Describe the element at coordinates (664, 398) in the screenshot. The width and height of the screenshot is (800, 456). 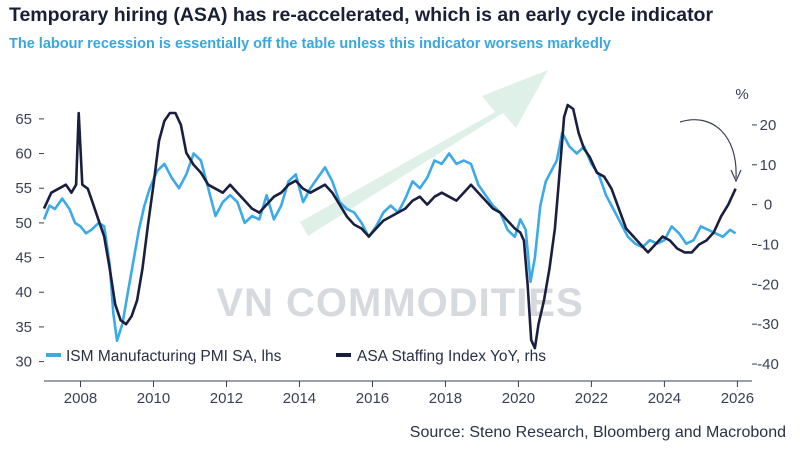
I see `x-tick-label: 2024` at that location.